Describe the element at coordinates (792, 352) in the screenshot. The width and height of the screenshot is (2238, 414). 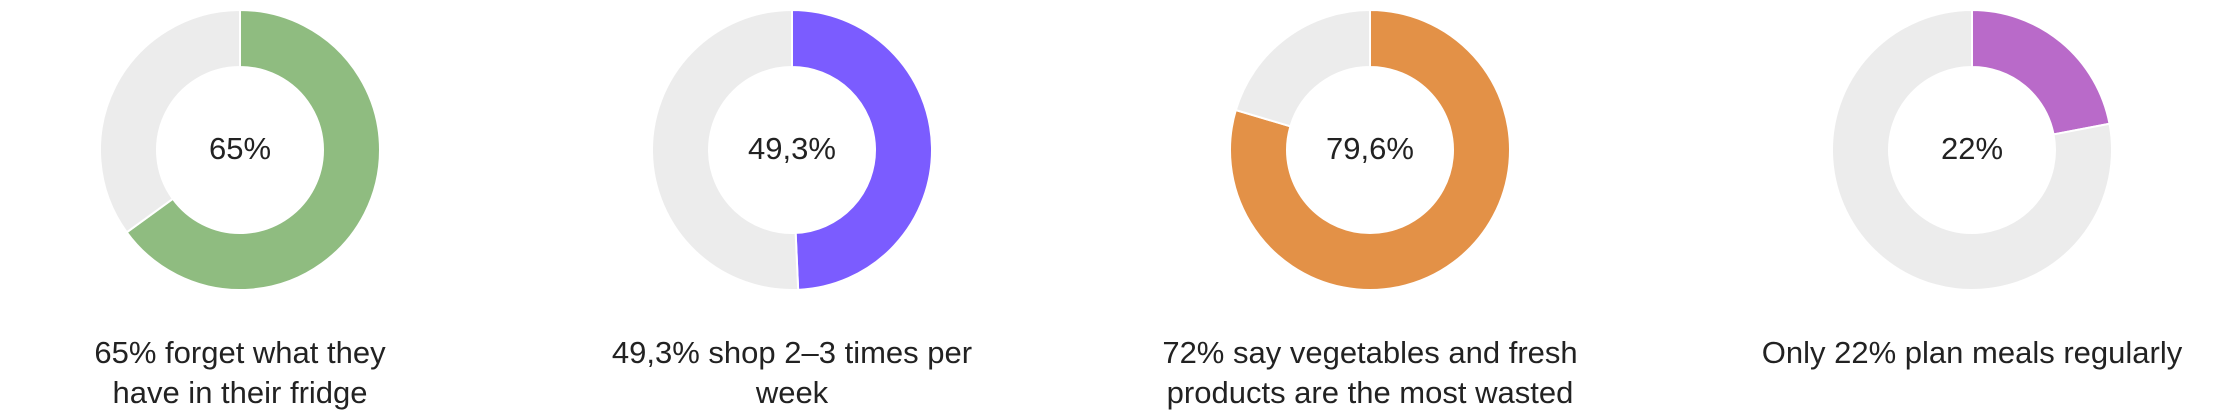
I see `caption-line: 49,3% shop 2–3 times per` at that location.